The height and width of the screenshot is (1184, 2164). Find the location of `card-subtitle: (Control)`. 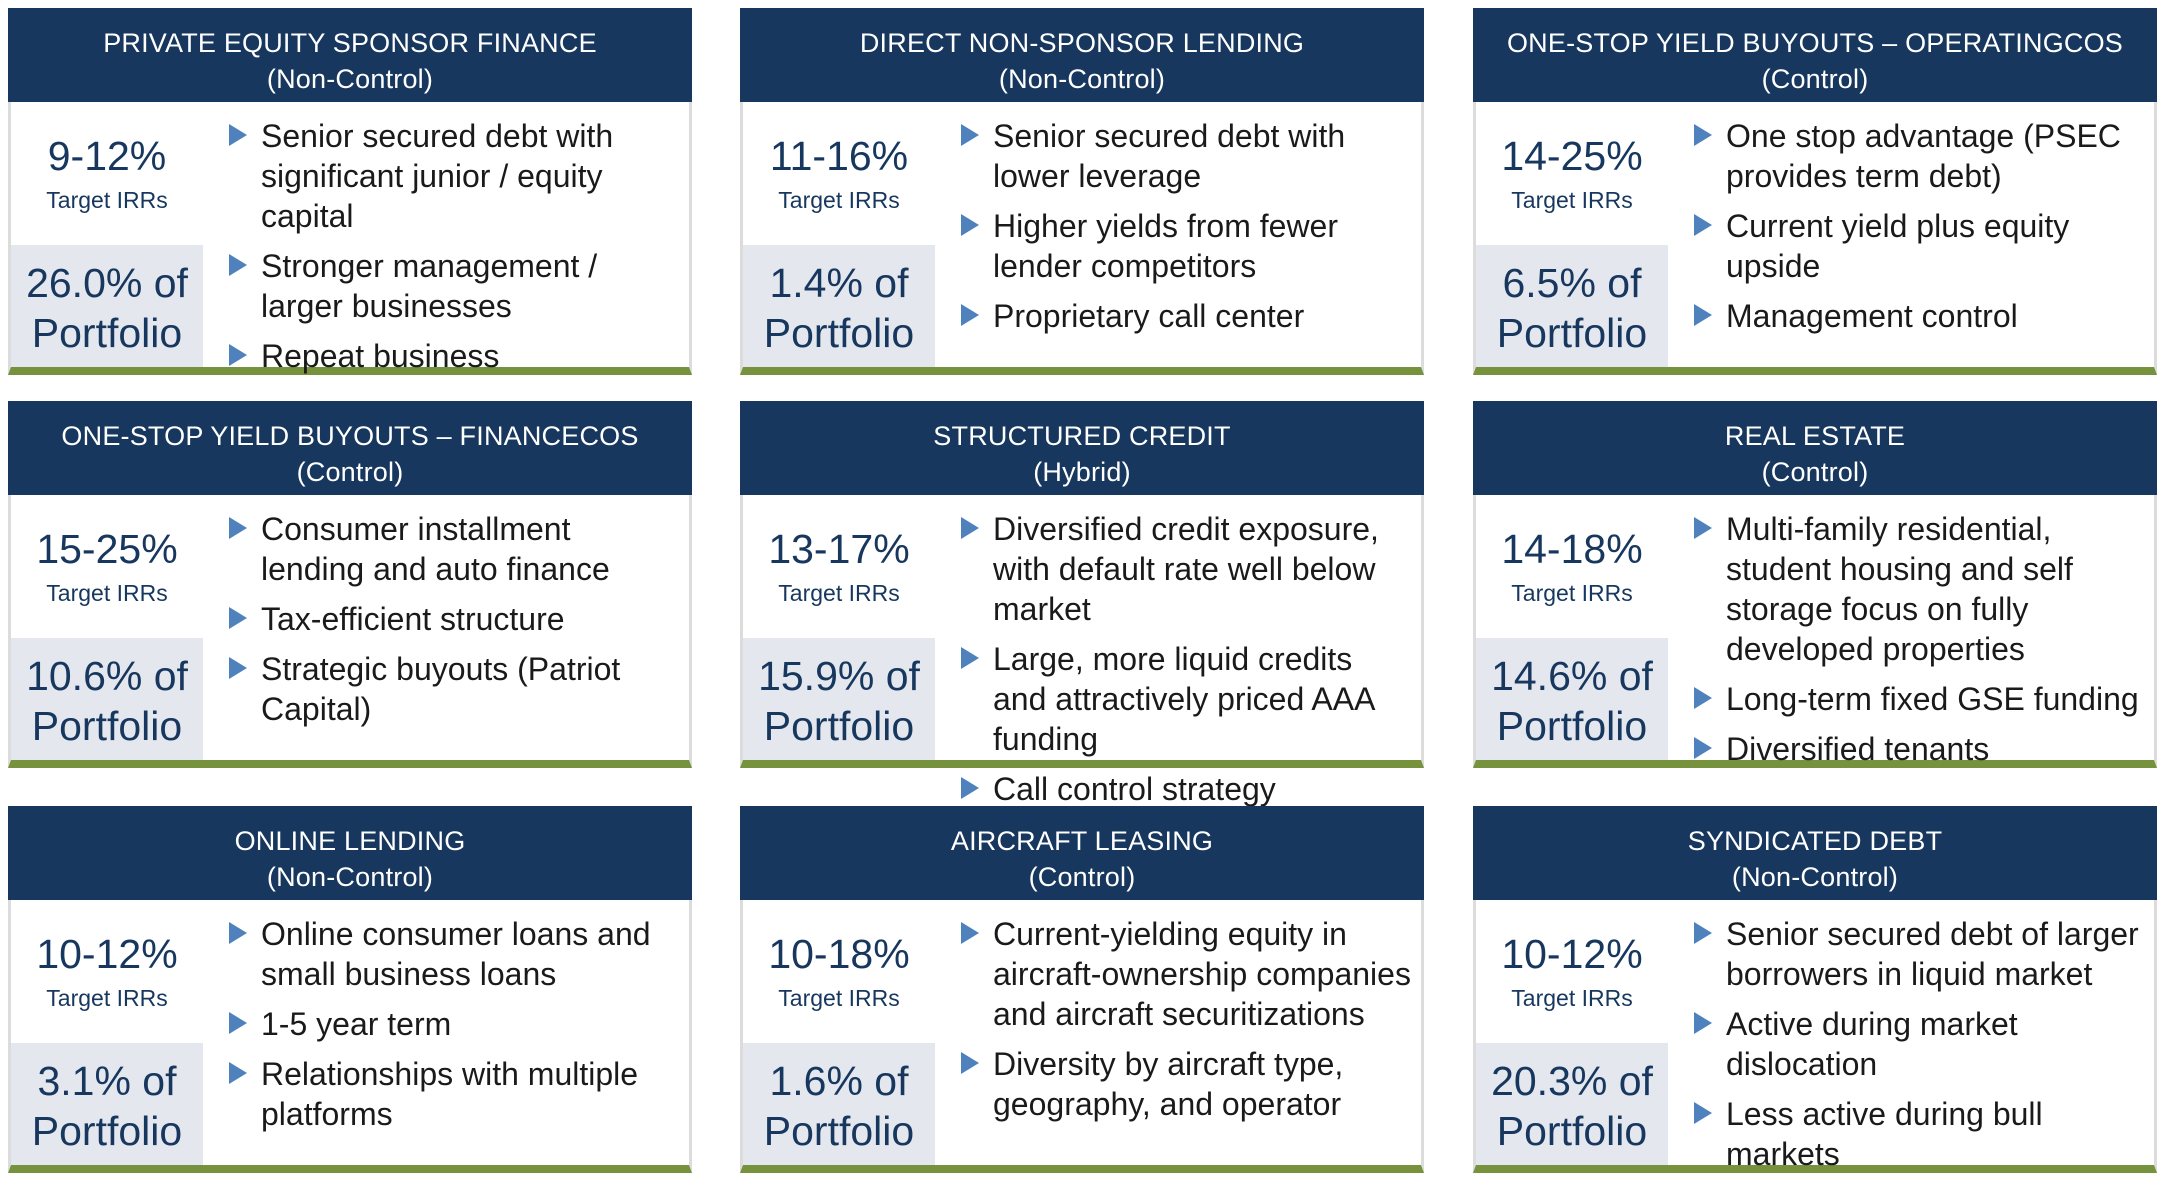

card-subtitle: (Control) is located at coordinates (1815, 472).